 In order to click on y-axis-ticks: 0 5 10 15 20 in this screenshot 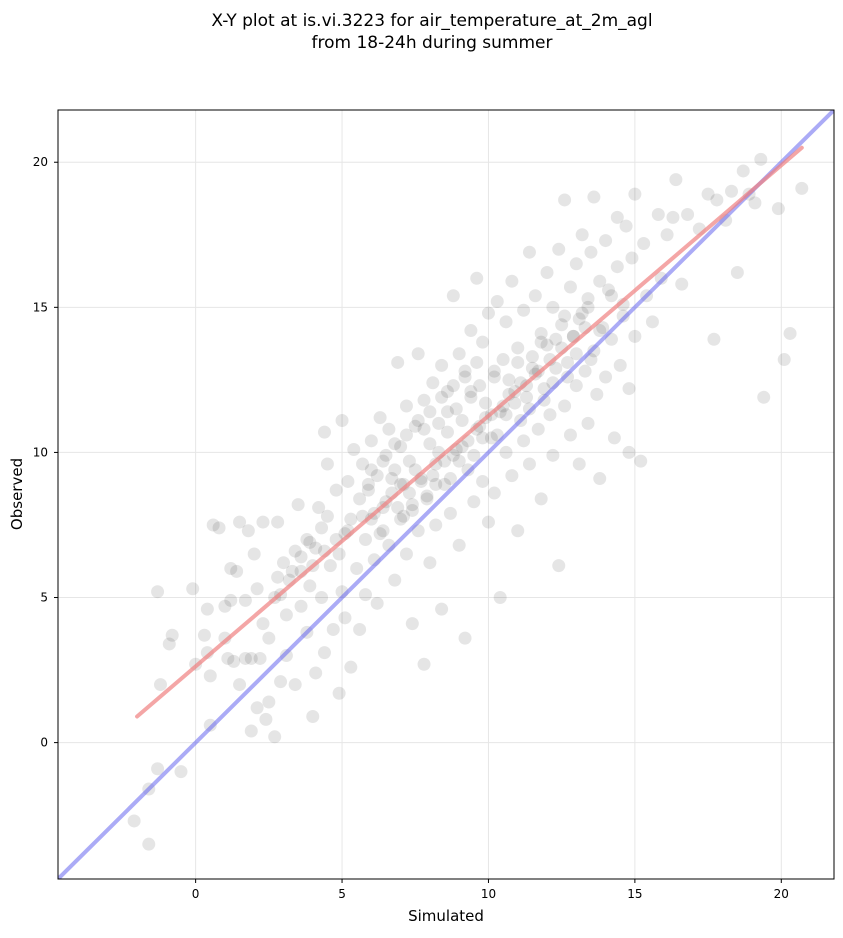, I will do `click(45, 452)`.